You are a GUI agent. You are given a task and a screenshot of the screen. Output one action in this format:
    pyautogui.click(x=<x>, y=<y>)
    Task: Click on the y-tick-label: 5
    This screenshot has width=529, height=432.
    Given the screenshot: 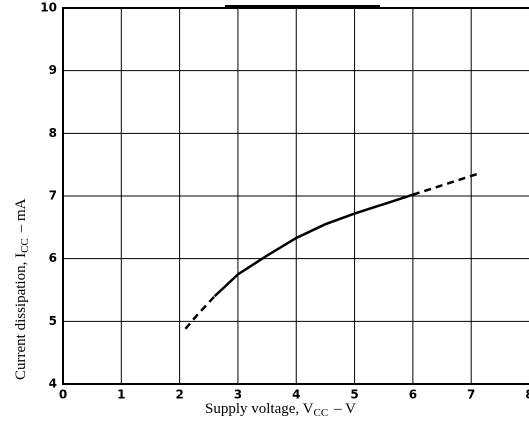 What is the action you would take?
    pyautogui.click(x=53, y=321)
    